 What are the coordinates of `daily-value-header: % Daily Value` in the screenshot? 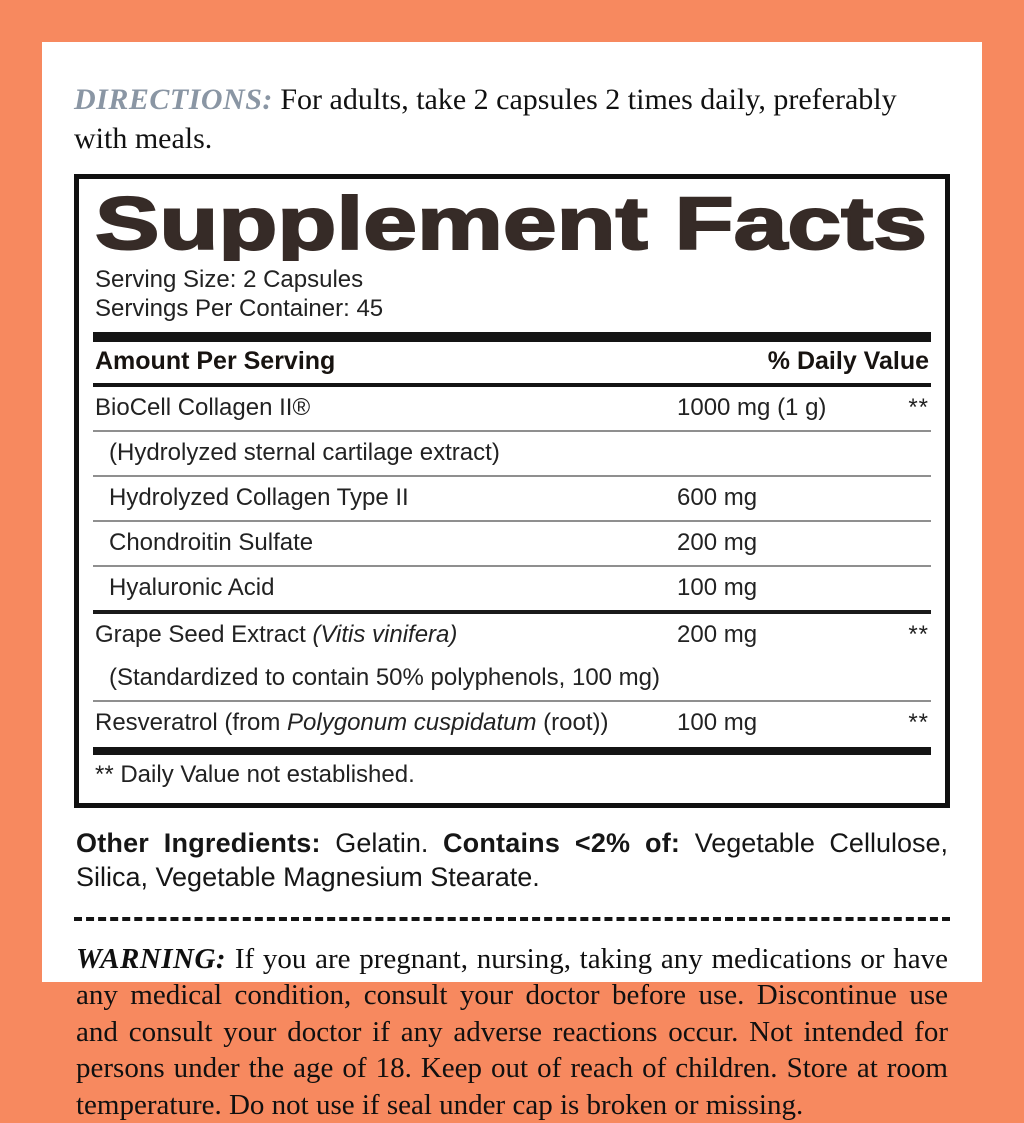 It's located at (848, 360).